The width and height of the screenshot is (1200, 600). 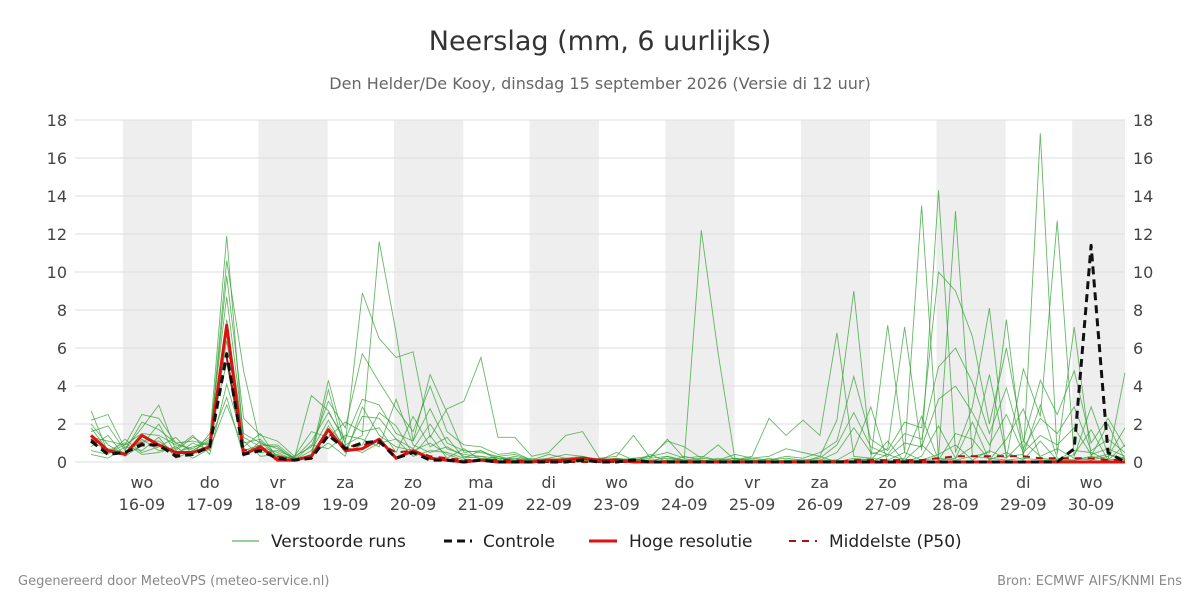 I want to click on x-tick-date-20-09: 20-09, so click(x=413, y=504).